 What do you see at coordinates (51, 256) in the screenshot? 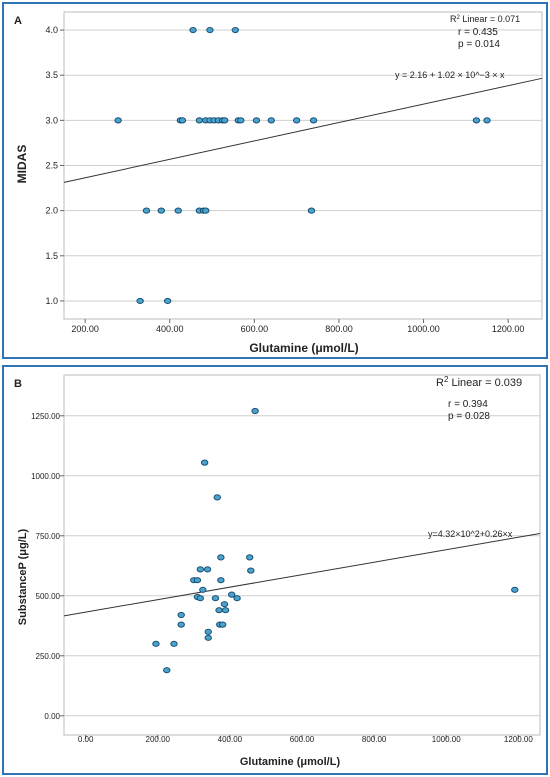
I see `y-tick-label: 1.5` at bounding box center [51, 256].